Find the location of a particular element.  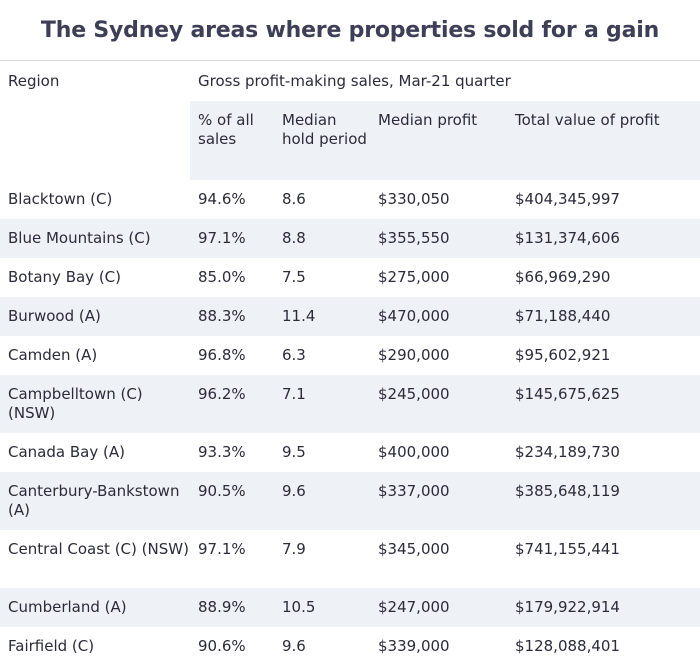

cell-median: $245,000 is located at coordinates (414, 394).